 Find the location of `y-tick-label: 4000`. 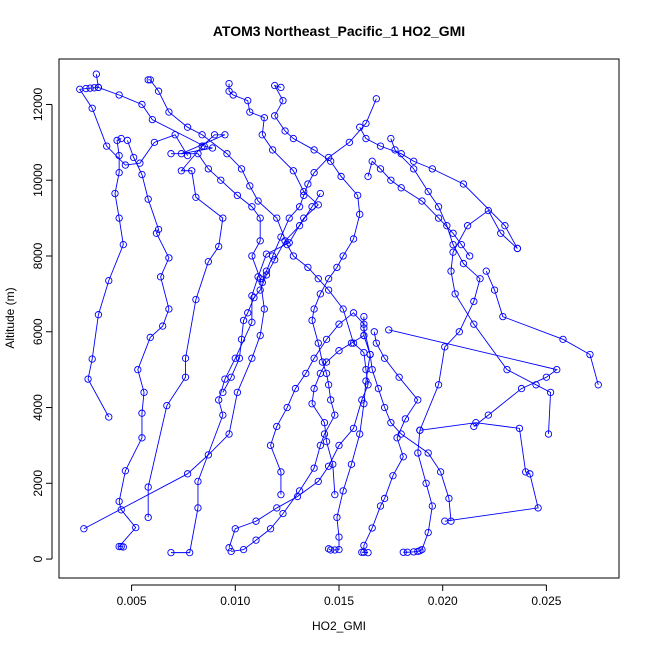

y-tick-label: 4000 is located at coordinates (38, 407).